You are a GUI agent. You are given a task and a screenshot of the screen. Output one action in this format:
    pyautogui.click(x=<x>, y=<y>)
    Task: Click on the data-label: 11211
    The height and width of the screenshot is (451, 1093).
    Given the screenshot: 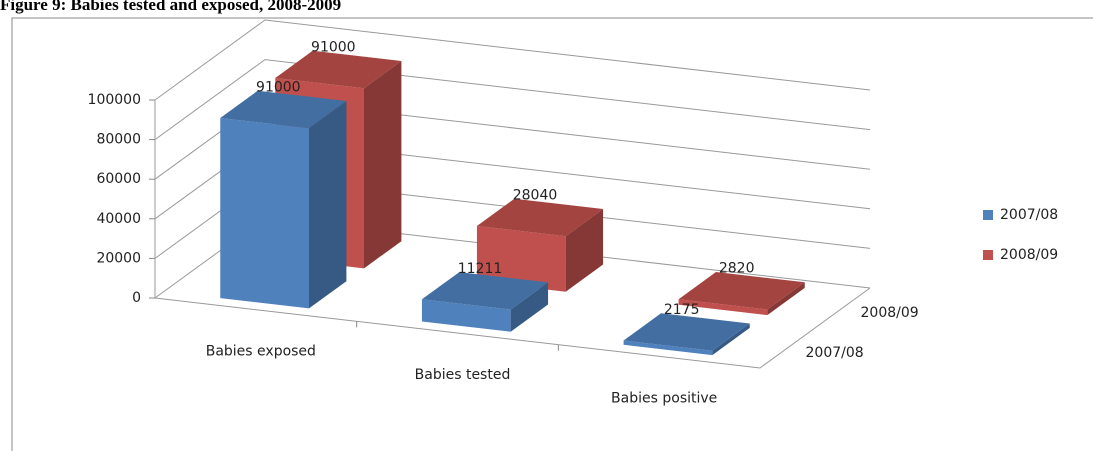 What is the action you would take?
    pyautogui.click(x=480, y=269)
    